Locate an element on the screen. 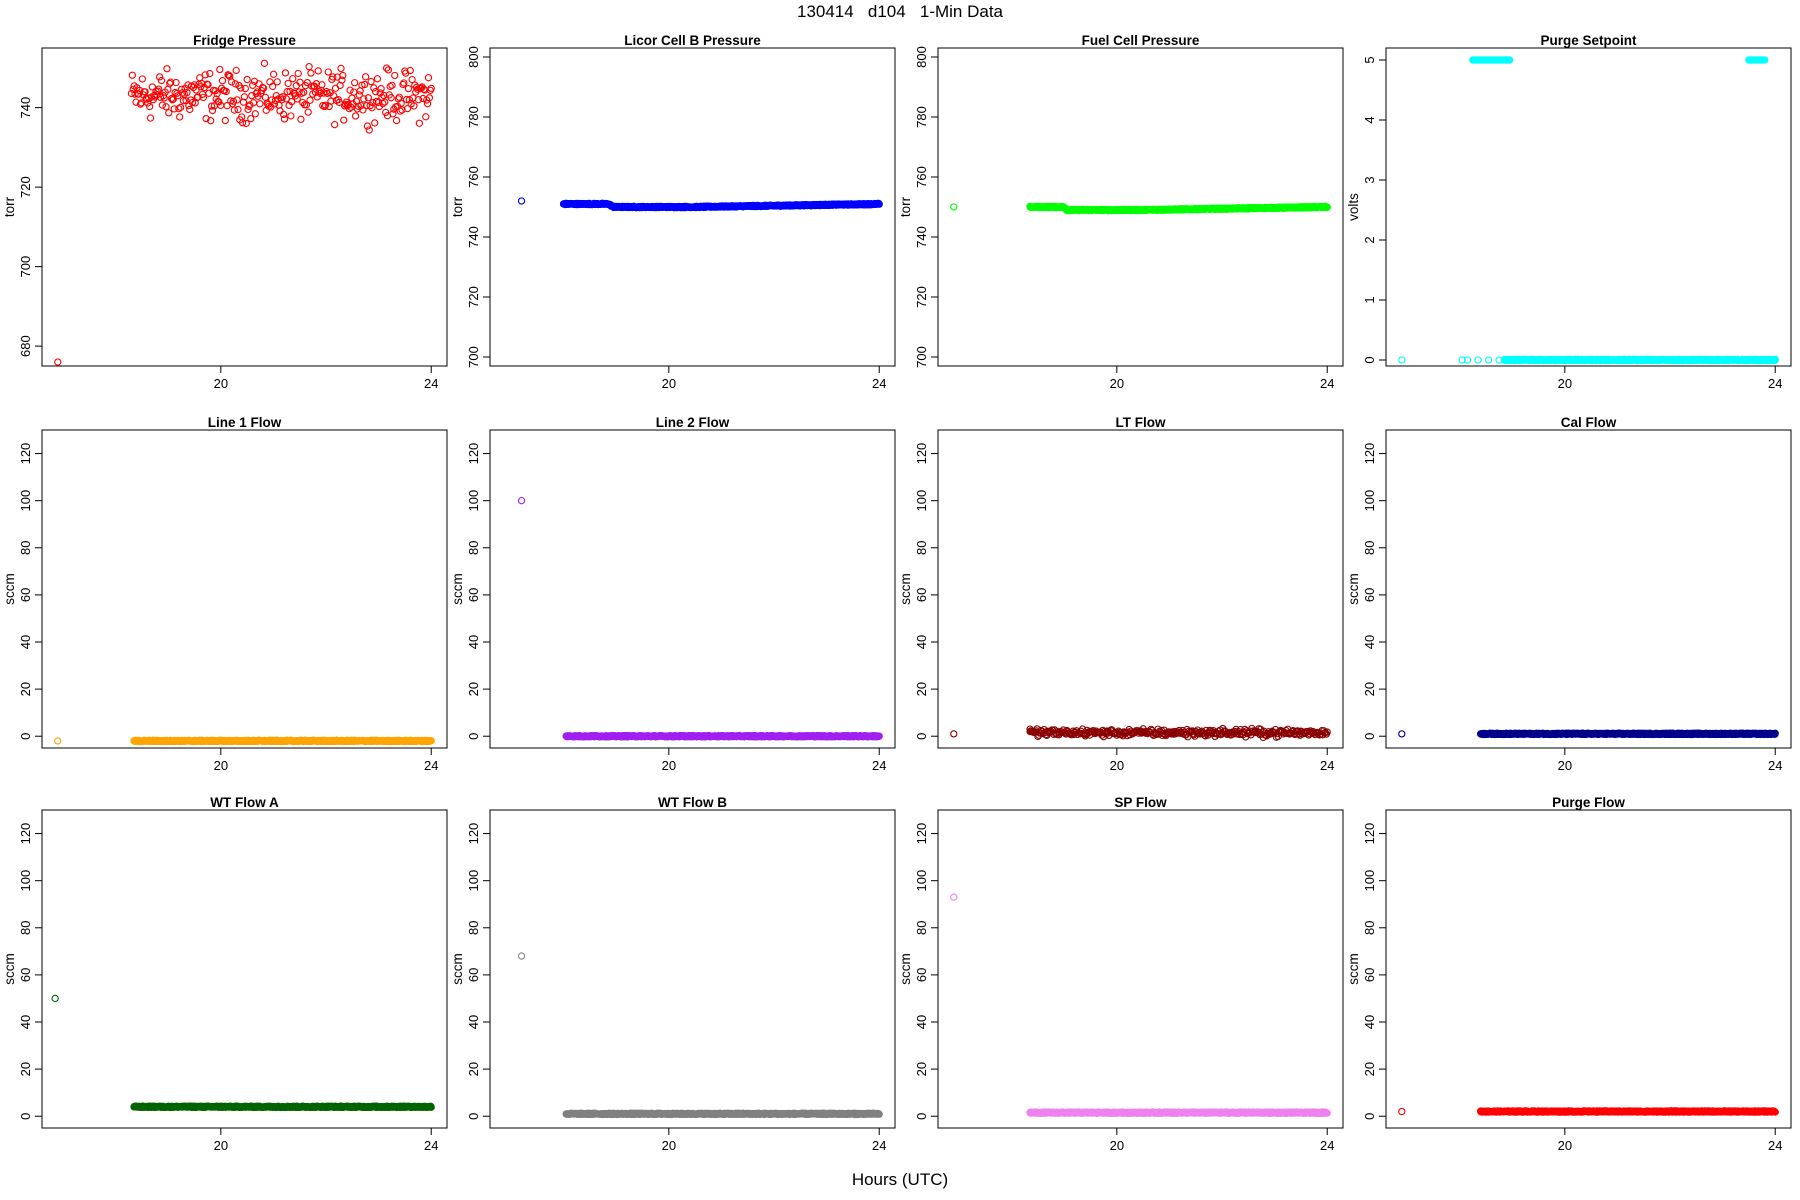 This screenshot has height=1200, width=1800. y-tick-label: 40 is located at coordinates (473, 642).